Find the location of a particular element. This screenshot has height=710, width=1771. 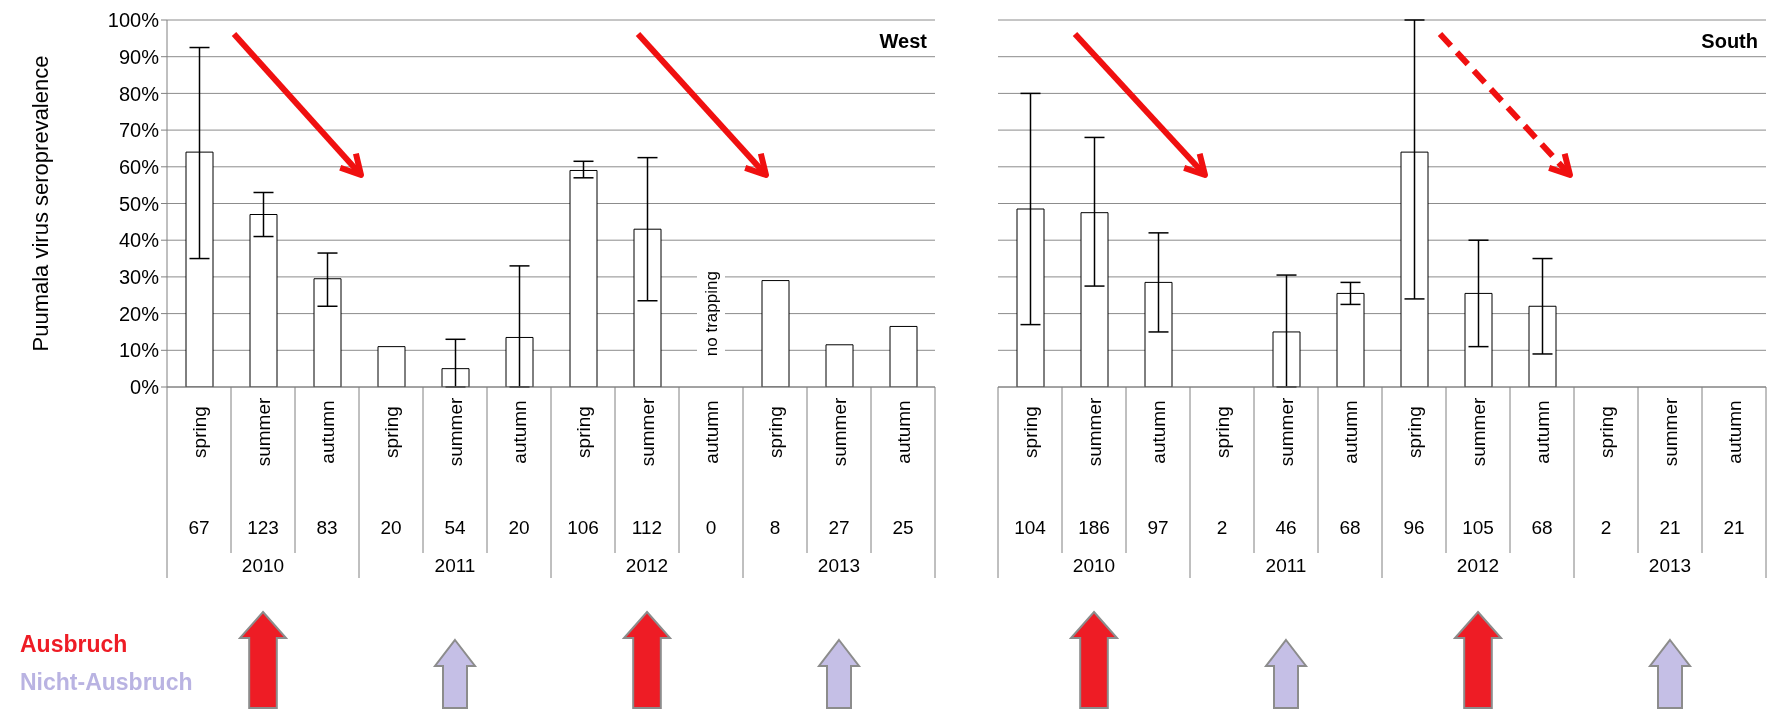

text: 8 is located at coordinates (775, 527).